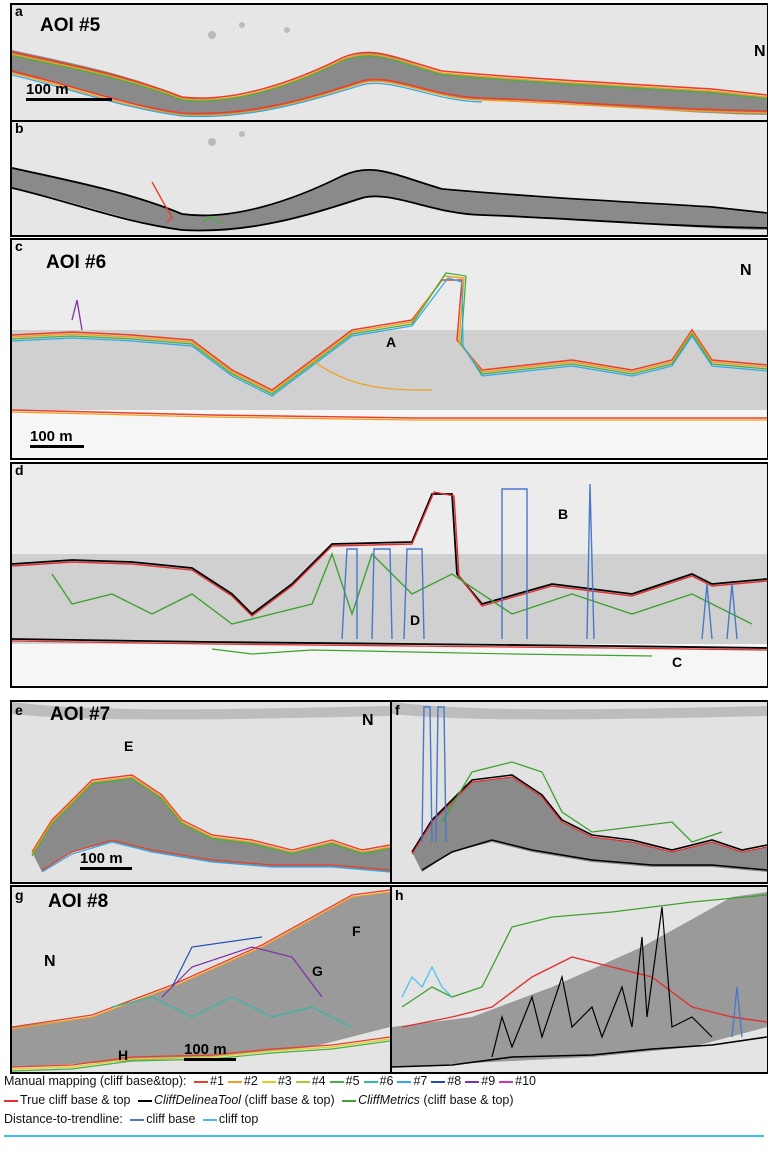 The height and width of the screenshot is (1169, 768). I want to click on legend-tool-swatch, so click(144, 1100).